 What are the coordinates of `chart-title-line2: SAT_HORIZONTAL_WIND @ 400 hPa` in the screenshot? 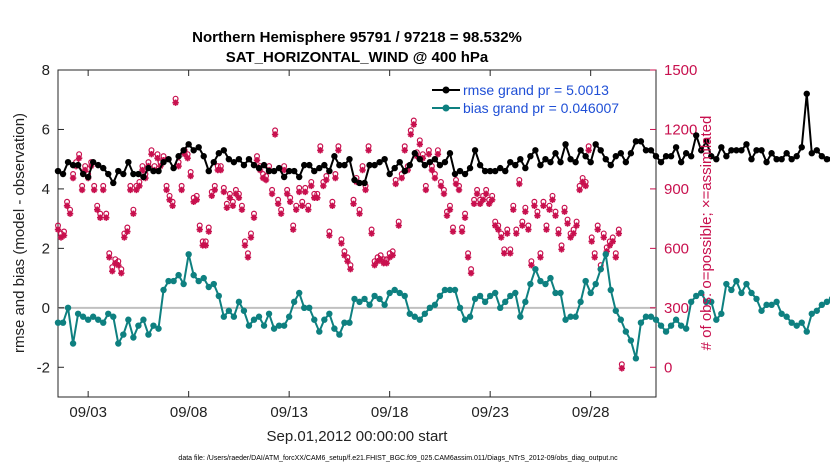 It's located at (357, 57).